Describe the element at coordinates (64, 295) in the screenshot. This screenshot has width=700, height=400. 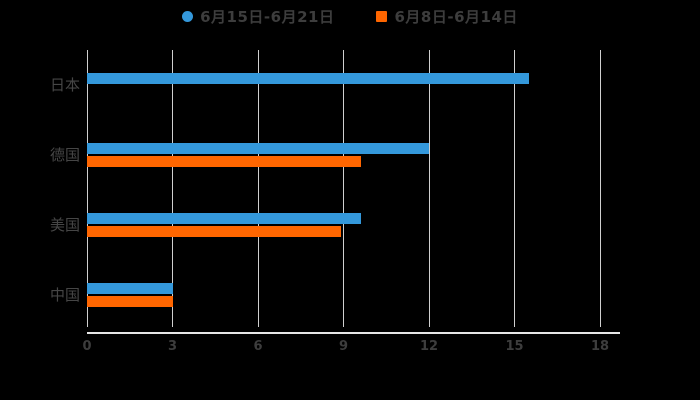
I see `y-axis-category-label: 中国` at that location.